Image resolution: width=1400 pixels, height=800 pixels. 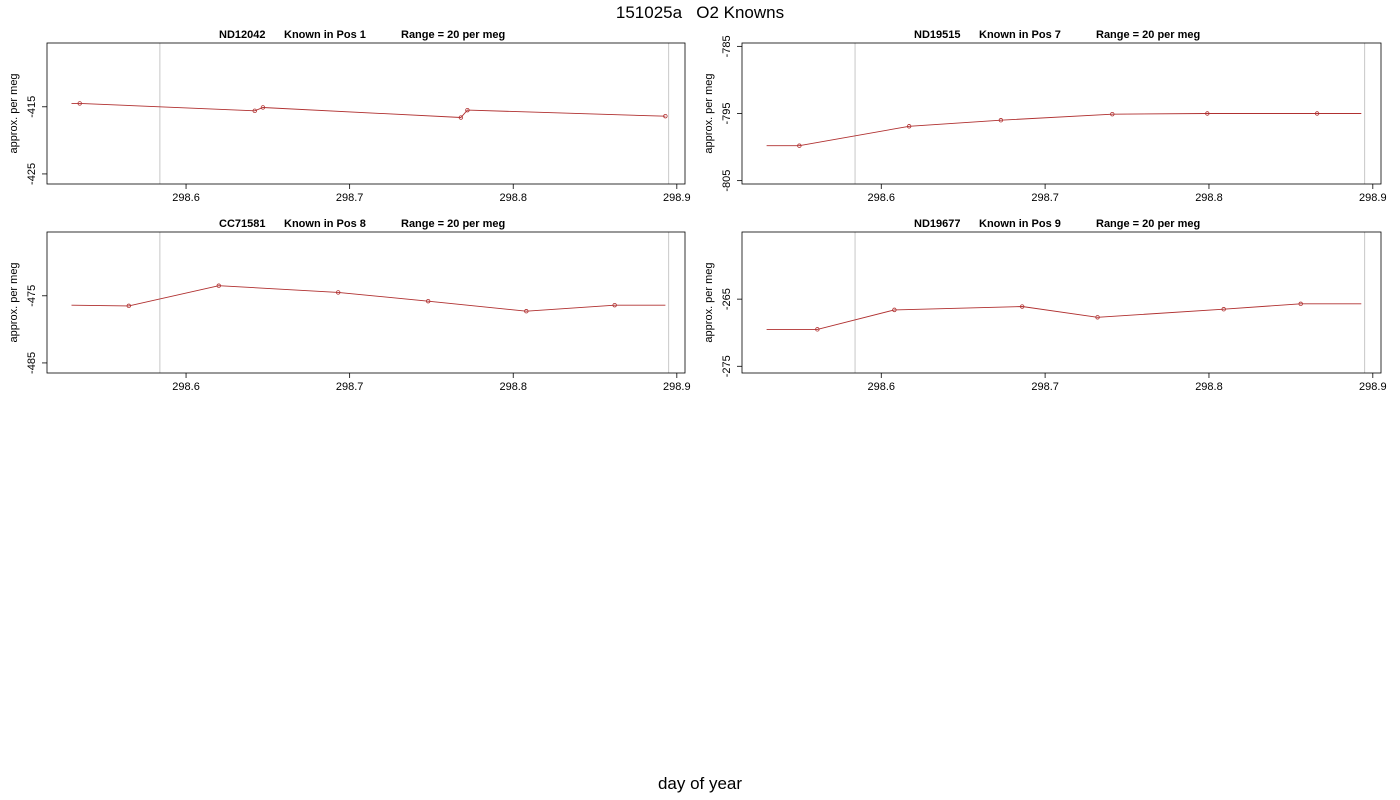 I want to click on y-tick-label: -785, so click(x=727, y=46).